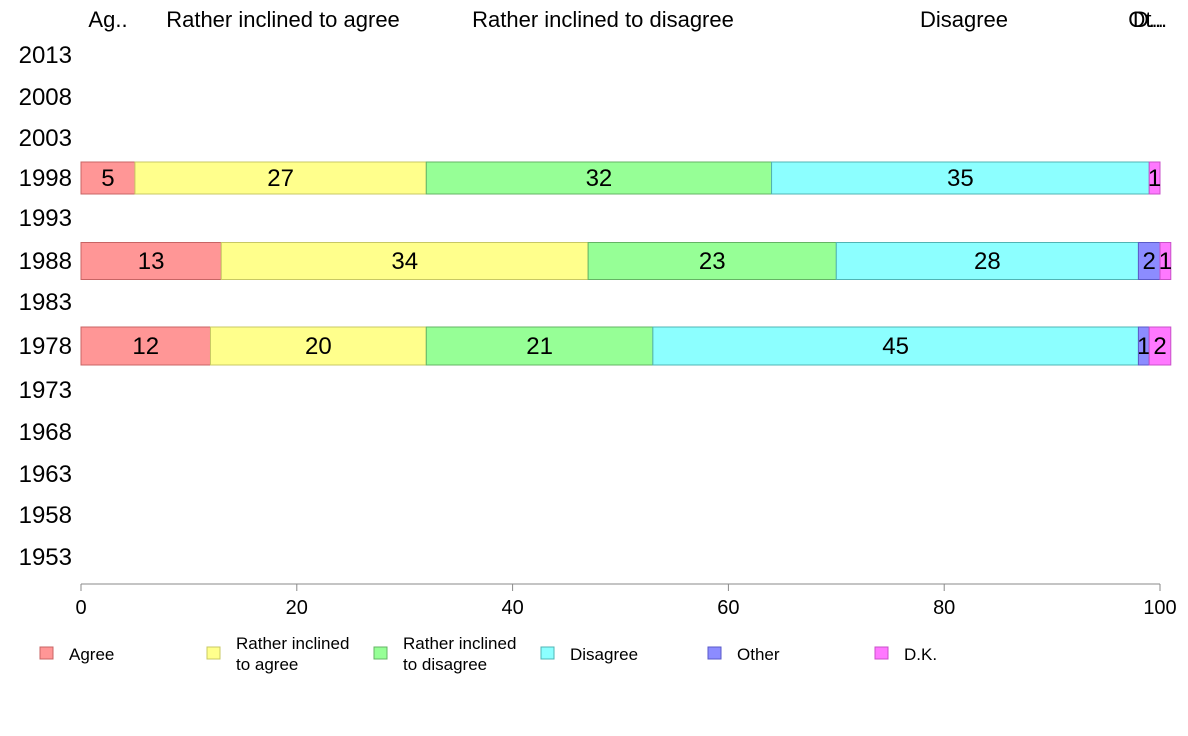 The image size is (1188, 736). Describe the element at coordinates (944, 608) in the screenshot. I see `x-tick-label: 80` at that location.